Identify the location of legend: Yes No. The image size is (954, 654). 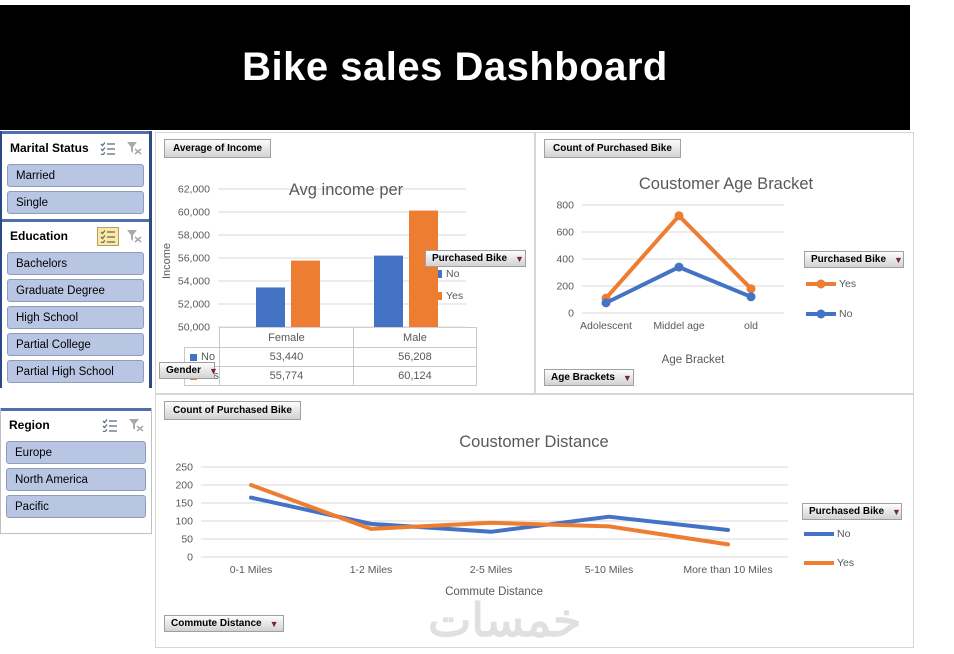
(831, 299).